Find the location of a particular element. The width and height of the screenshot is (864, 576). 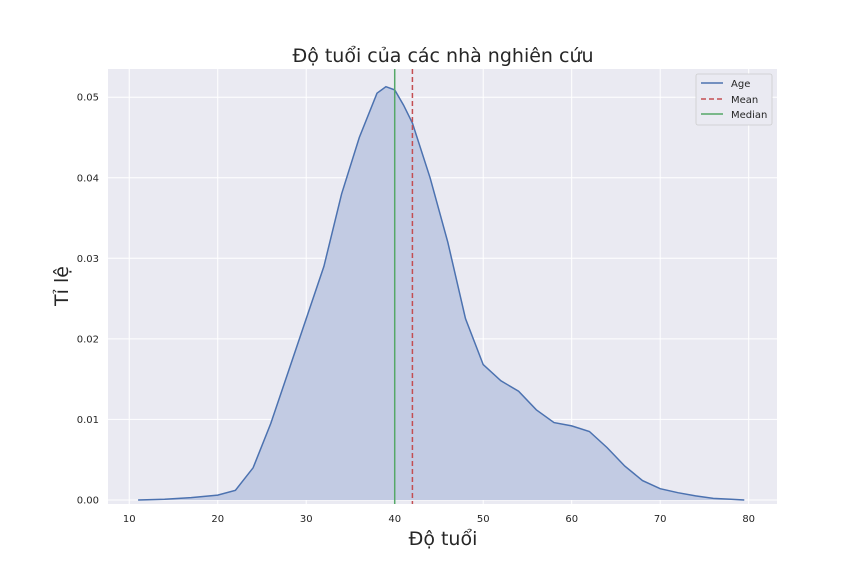

legend: Age Mean Median is located at coordinates (734, 99).